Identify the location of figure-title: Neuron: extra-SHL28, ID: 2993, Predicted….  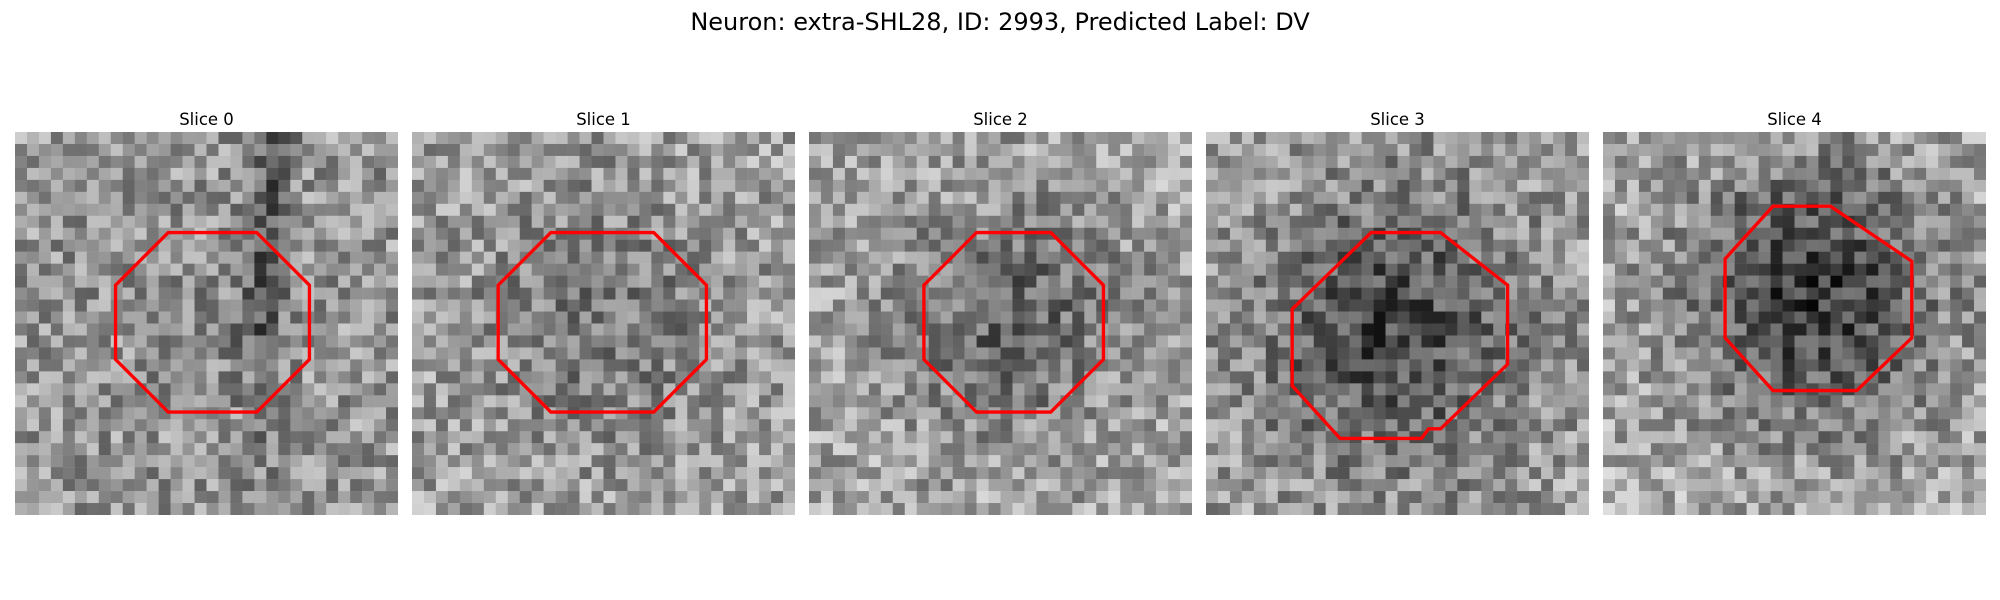
(1000, 22).